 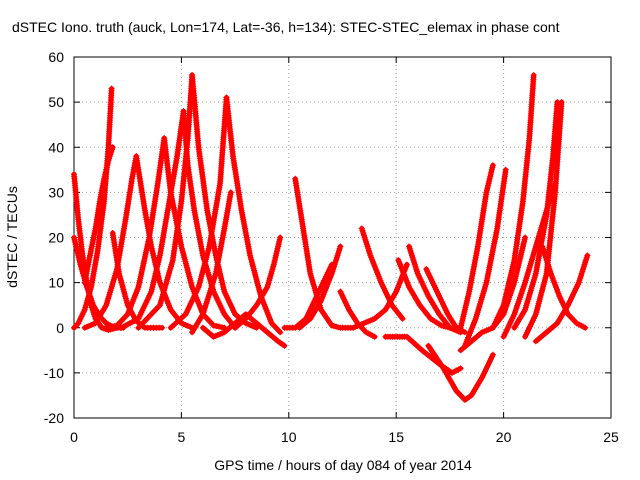 What do you see at coordinates (56, 102) in the screenshot?
I see `y-tick-label: 50` at bounding box center [56, 102].